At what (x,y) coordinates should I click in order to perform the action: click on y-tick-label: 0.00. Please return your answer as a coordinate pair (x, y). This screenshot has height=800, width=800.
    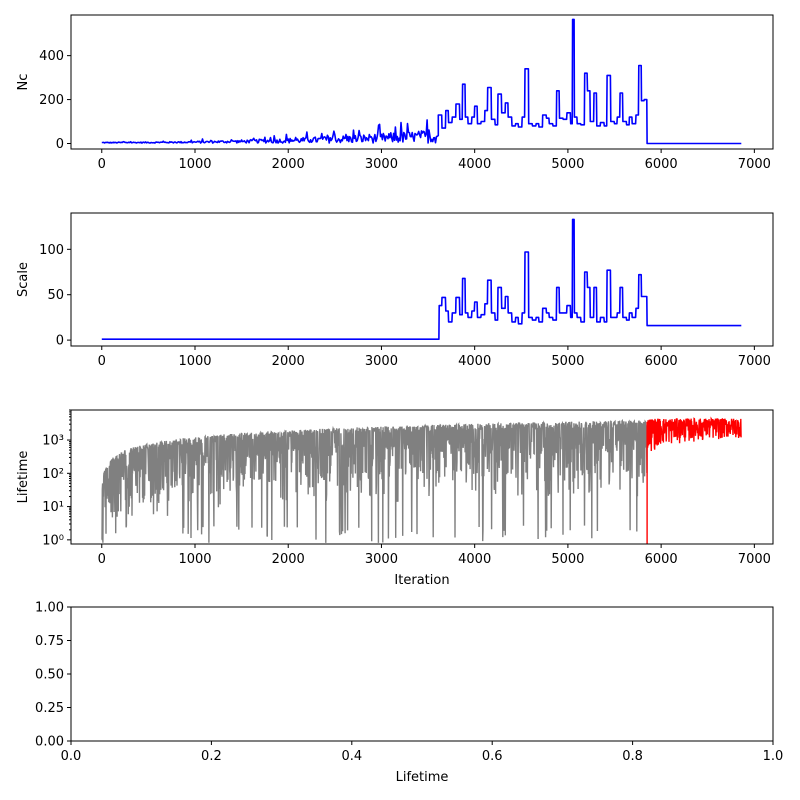
    Looking at the image, I should click on (49, 742).